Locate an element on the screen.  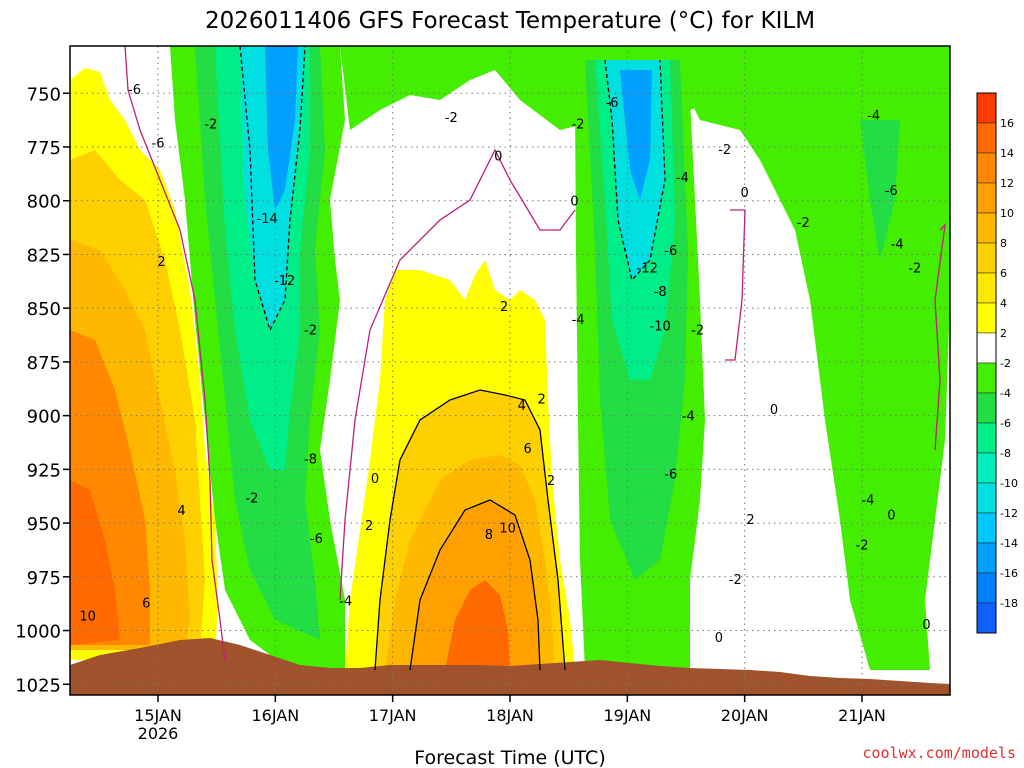
y-tick-label: 750 is located at coordinates (44, 94).